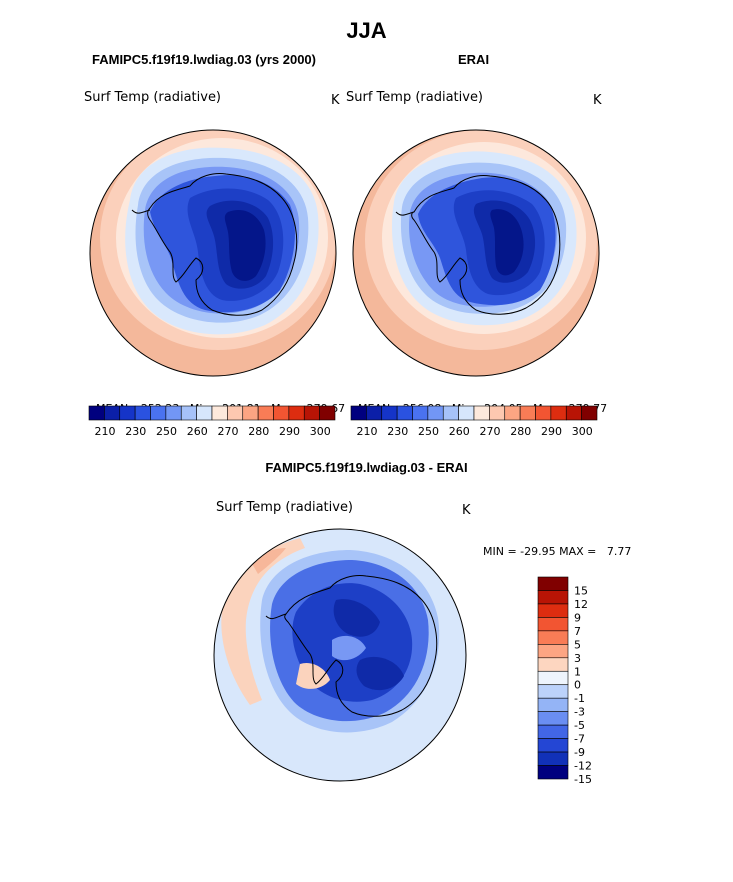 The width and height of the screenshot is (733, 882). Describe the element at coordinates (366, 467) in the screenshot. I see `panel3-subtitle: FAMIPC5.f19f19.lwdiag.03 - ERAI` at that location.